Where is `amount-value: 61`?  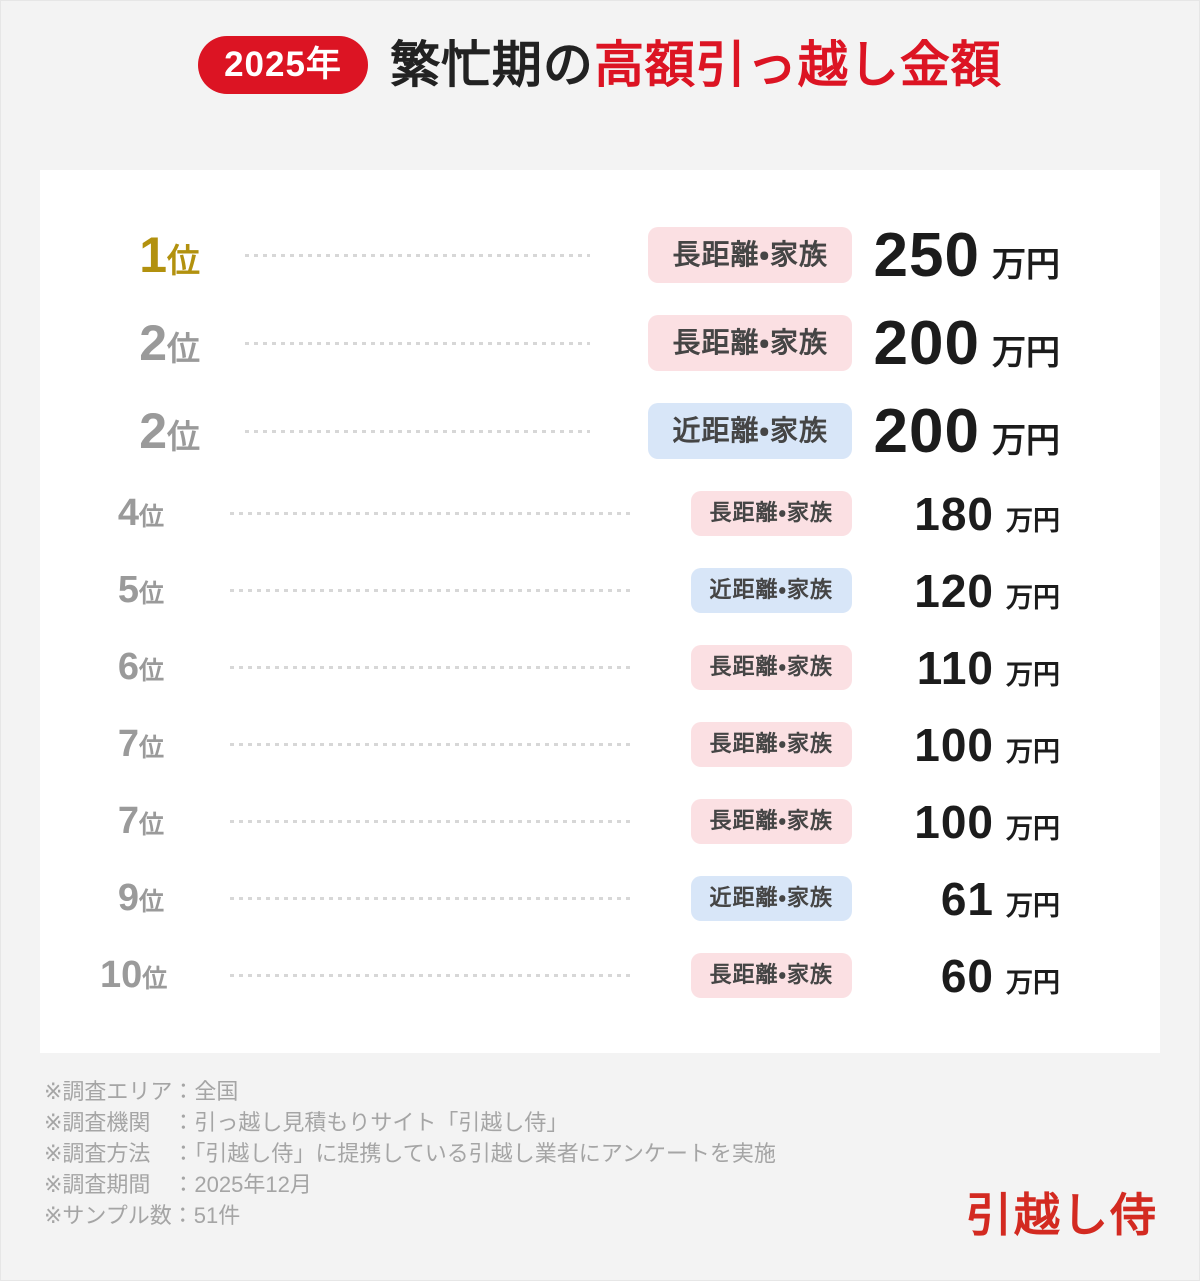
amount-value: 61 is located at coordinates (967, 898).